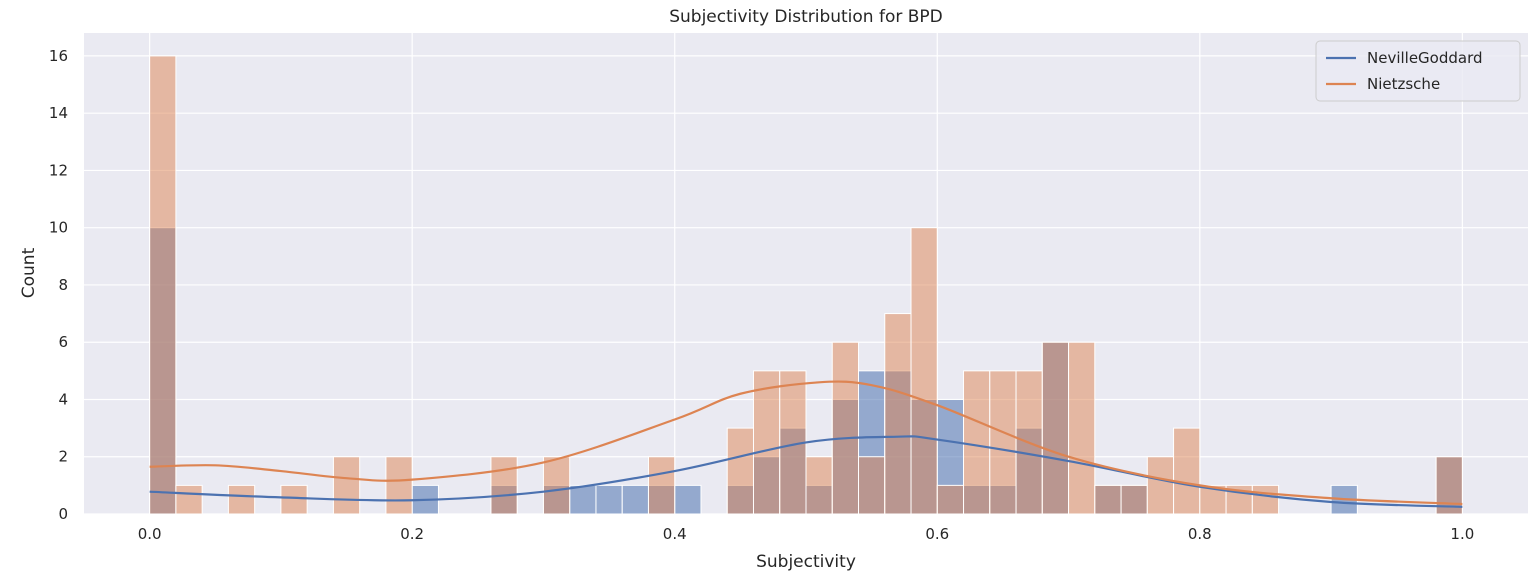 This screenshot has width=1534, height=582. What do you see at coordinates (29, 272) in the screenshot?
I see `y-axis-title: Count` at bounding box center [29, 272].